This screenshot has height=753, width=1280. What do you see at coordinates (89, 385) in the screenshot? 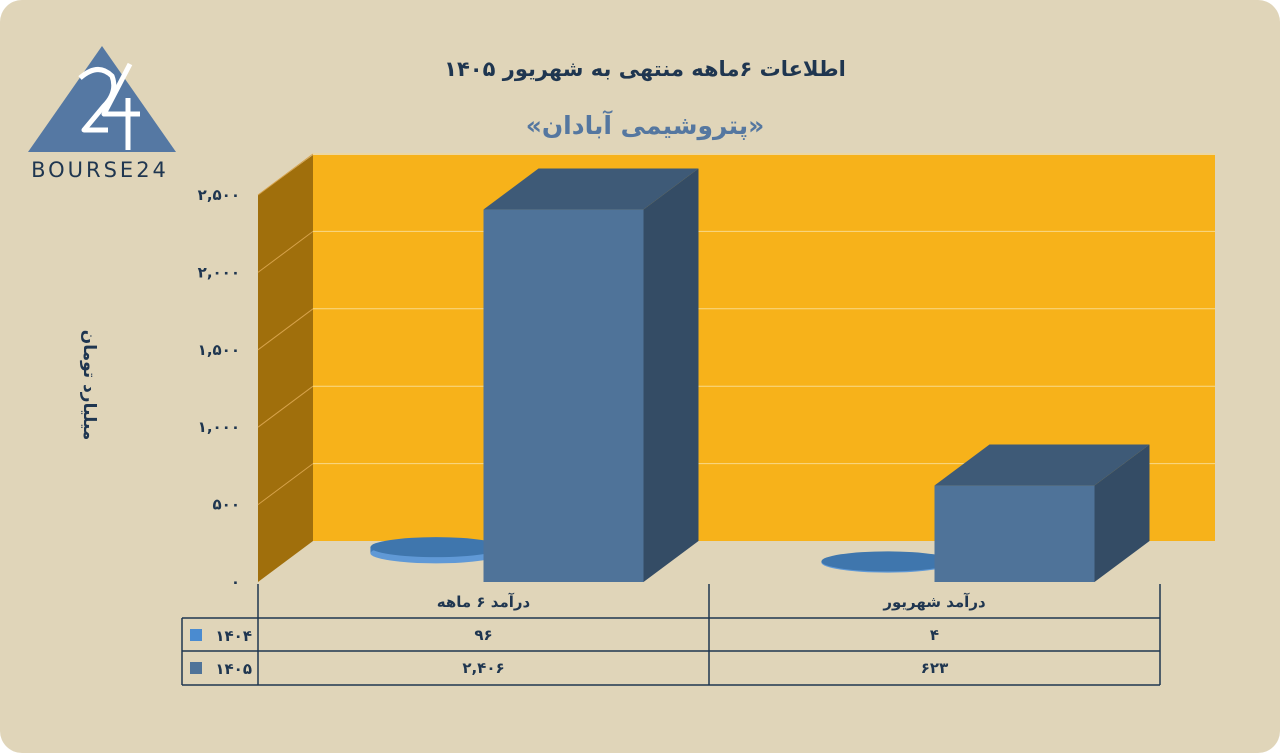
I see `y-axis-label: میلیارد تومان` at bounding box center [89, 385].